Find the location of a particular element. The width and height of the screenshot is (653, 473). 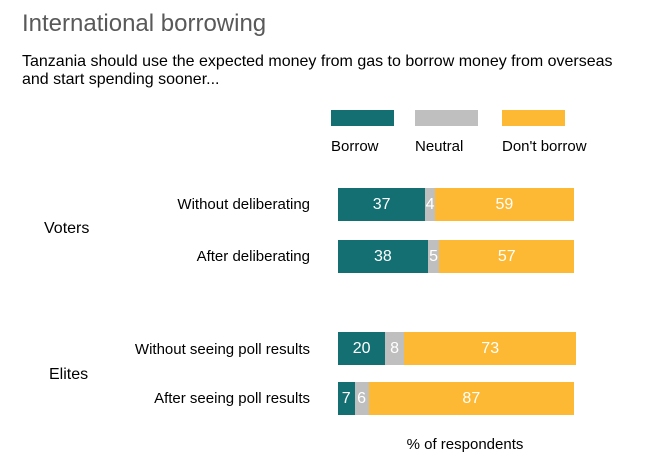

dont-borrow-segment: 87 is located at coordinates (471, 398).